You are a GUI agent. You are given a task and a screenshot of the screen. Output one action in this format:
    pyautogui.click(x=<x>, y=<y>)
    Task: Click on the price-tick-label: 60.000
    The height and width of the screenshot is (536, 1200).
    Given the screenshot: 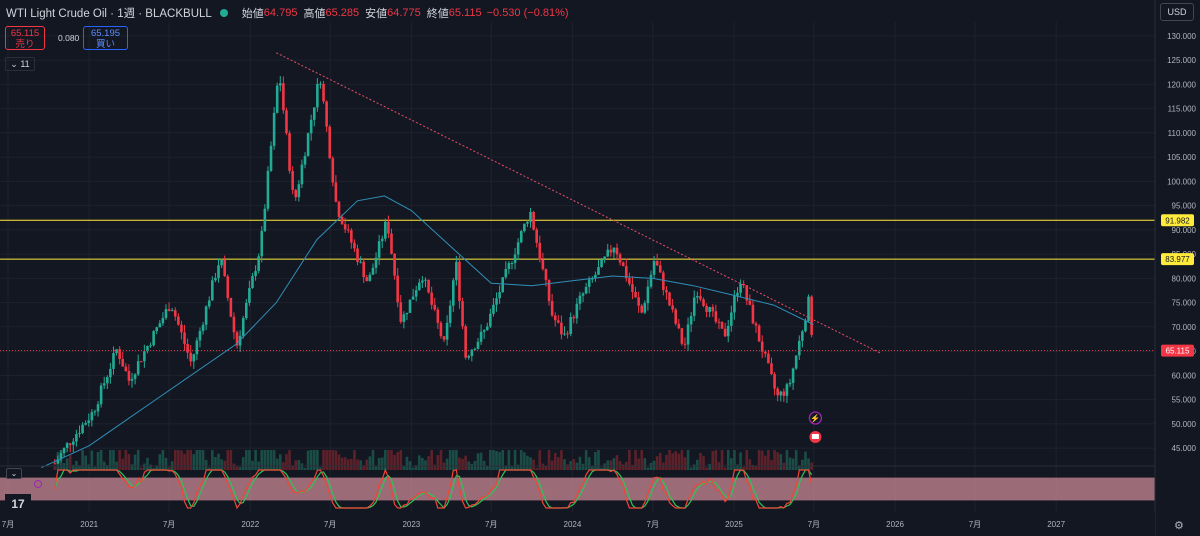 What is the action you would take?
    pyautogui.click(x=1184, y=375)
    